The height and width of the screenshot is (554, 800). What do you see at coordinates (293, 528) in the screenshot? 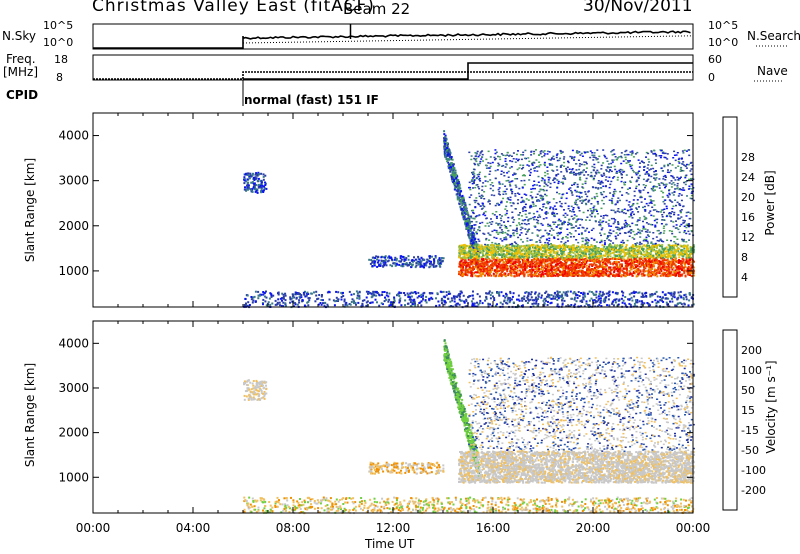
I see `xtick-label: 08:00` at bounding box center [293, 528].